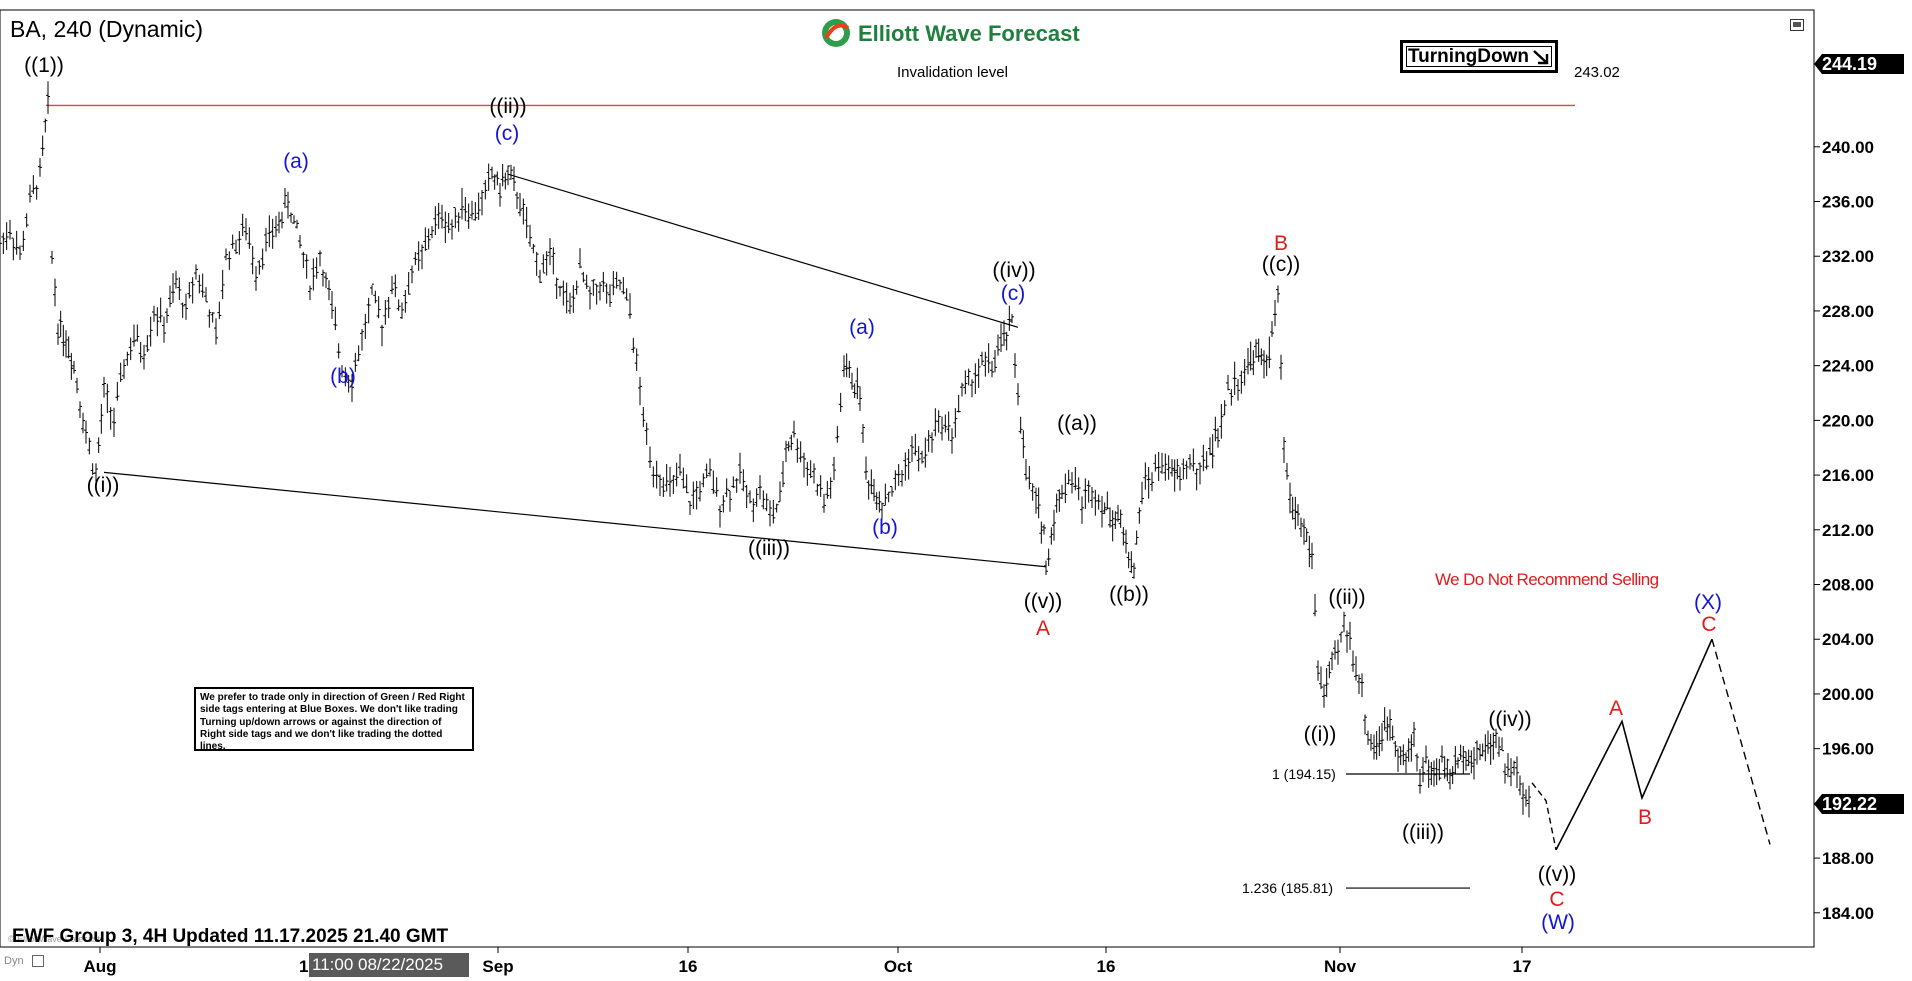  What do you see at coordinates (1013, 270) in the screenshot?
I see `wave-label-9: ((iv))` at bounding box center [1013, 270].